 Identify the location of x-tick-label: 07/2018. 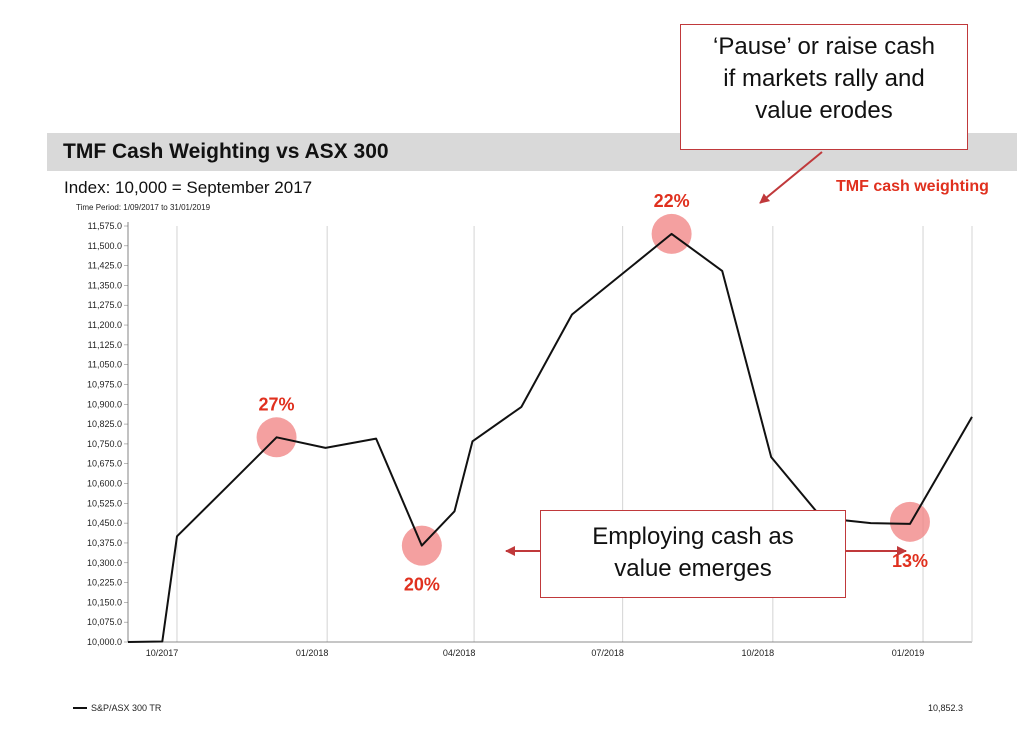
(607, 653).